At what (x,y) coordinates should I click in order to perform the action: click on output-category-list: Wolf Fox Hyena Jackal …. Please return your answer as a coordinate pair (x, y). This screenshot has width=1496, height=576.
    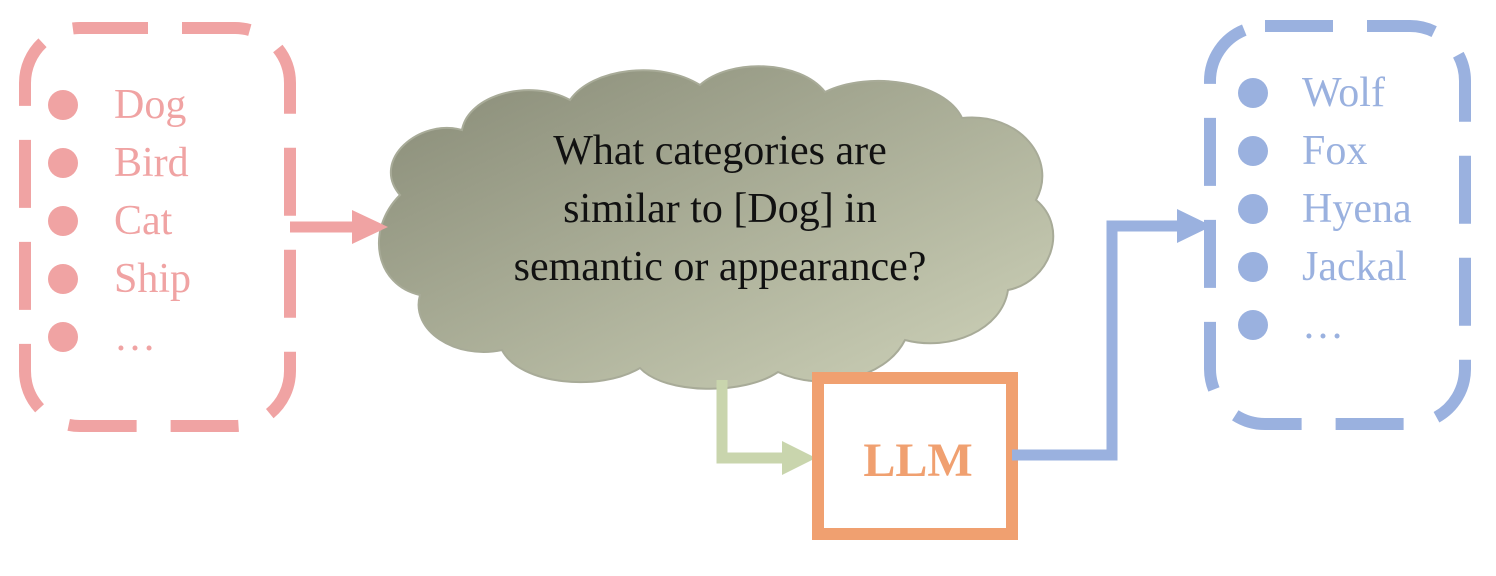
    Looking at the image, I should click on (1325, 209).